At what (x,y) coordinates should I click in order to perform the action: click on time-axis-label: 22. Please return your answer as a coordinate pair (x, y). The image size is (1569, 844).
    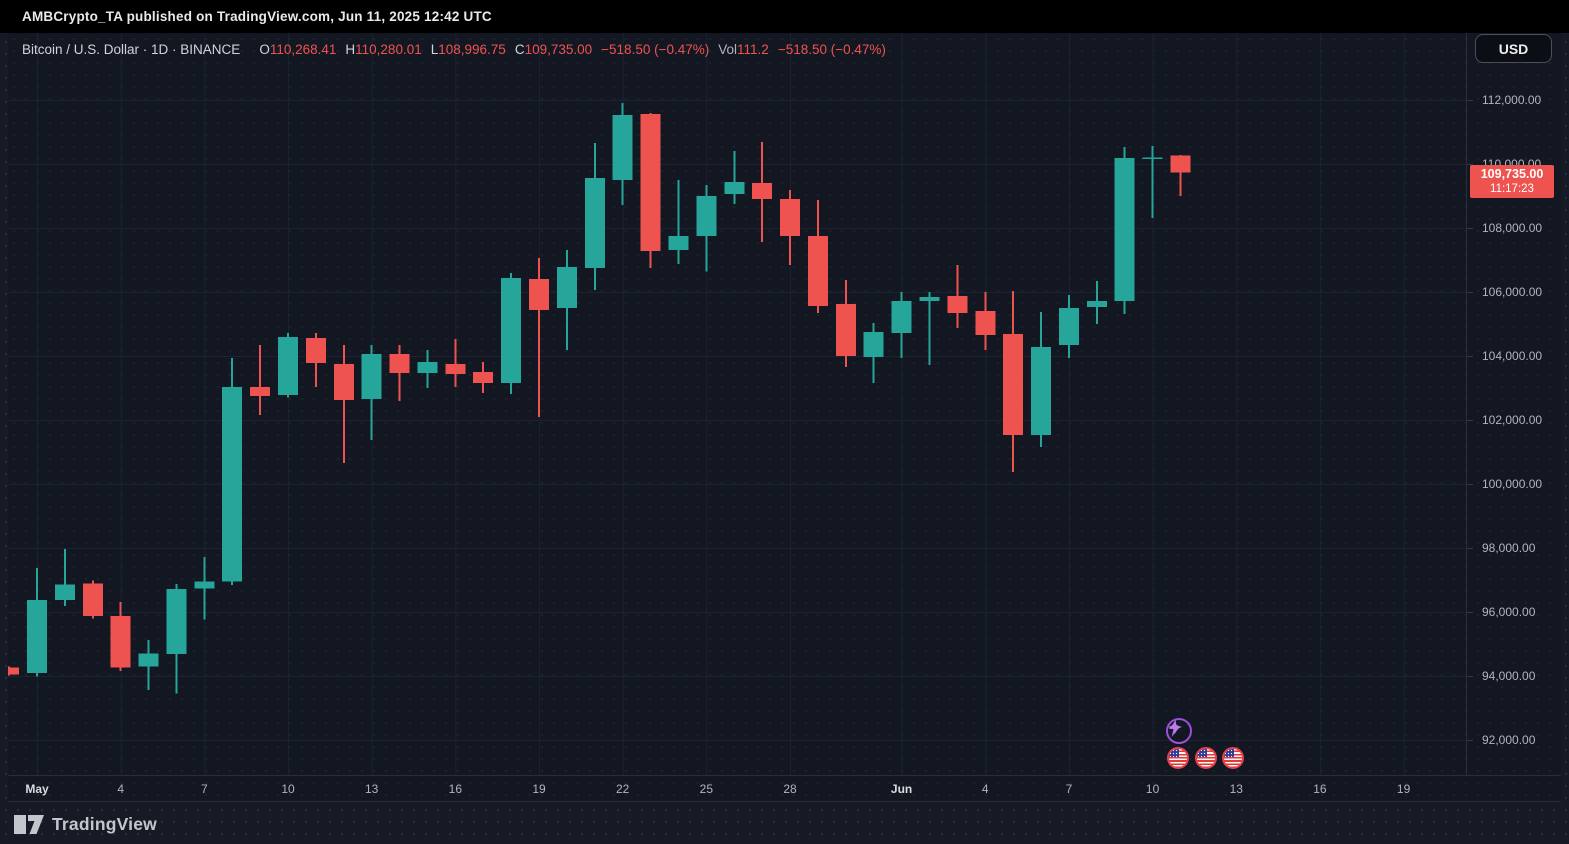
    Looking at the image, I should click on (623, 789).